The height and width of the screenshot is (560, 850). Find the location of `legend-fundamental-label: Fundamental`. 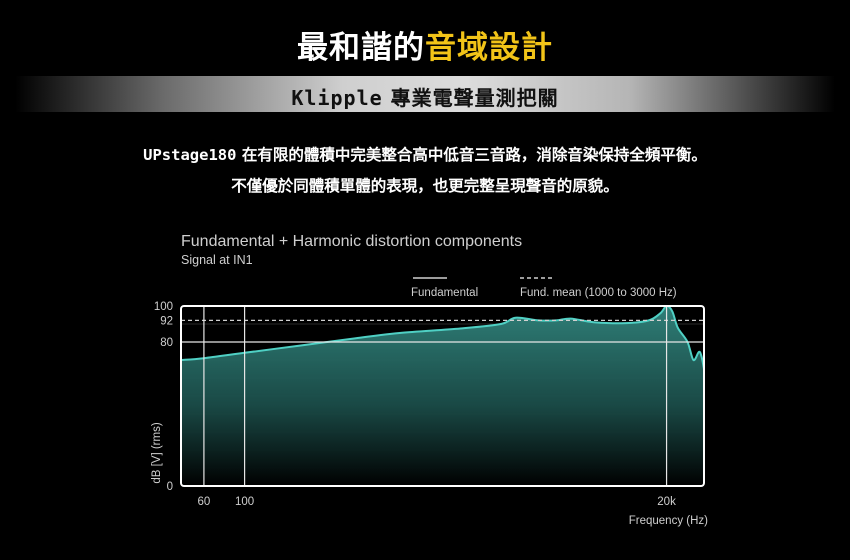

legend-fundamental-label: Fundamental is located at coordinates (444, 293).